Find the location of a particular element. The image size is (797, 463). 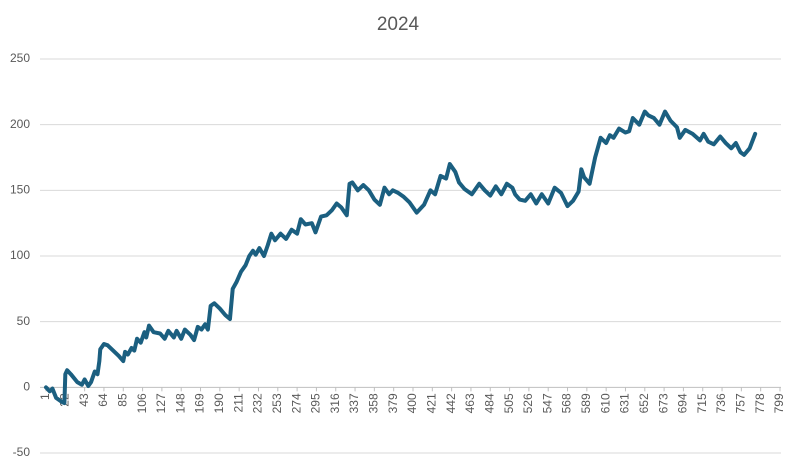

x-tick-label: 799 is located at coordinates (779, 403).